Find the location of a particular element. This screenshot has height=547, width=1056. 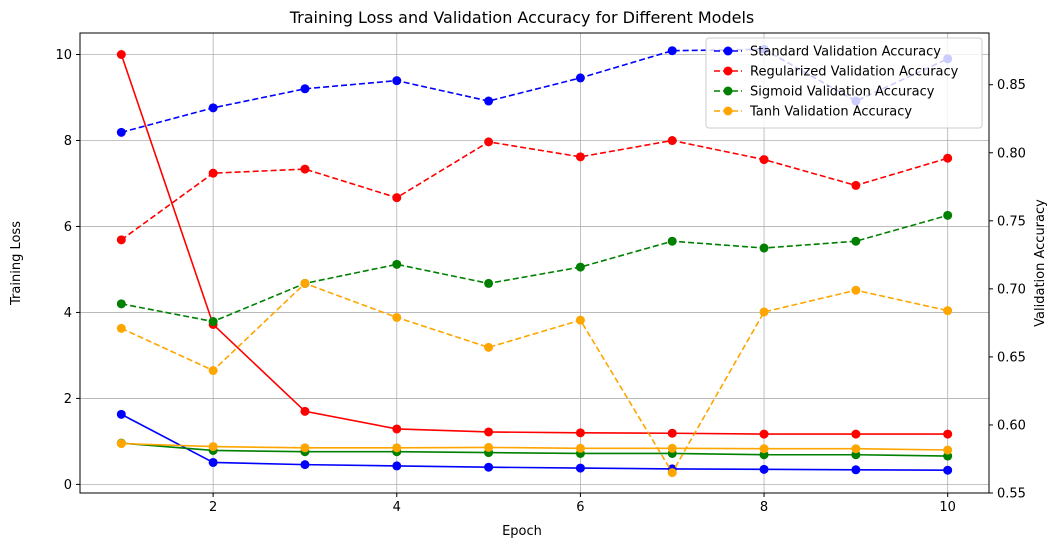

legend-label: Tanh Validation Accuracy is located at coordinates (830, 112).